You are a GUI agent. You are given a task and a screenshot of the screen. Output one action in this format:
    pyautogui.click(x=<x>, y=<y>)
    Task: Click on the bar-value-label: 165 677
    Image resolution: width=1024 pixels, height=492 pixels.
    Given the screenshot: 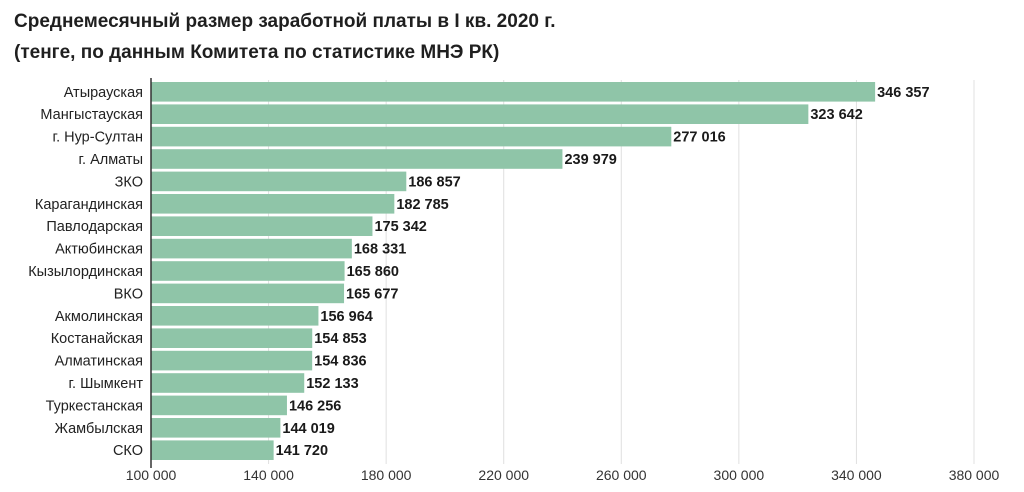 What is the action you would take?
    pyautogui.click(x=372, y=294)
    